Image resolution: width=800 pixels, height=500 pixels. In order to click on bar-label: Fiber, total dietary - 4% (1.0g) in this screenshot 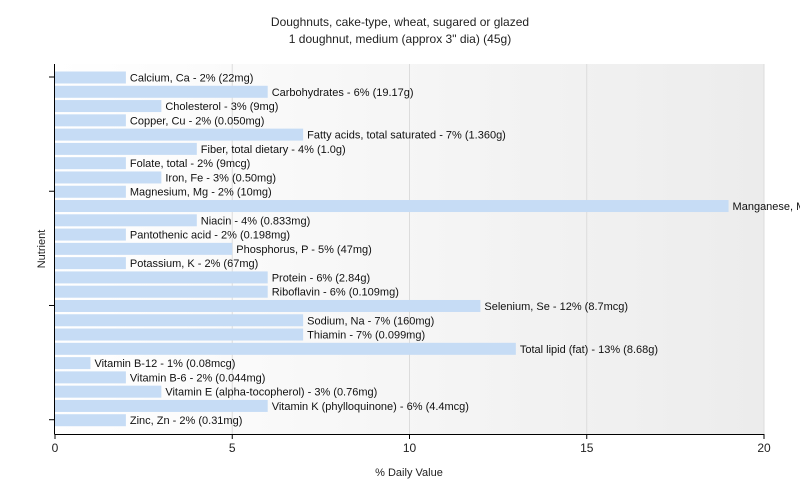, I will do `click(273, 150)`.